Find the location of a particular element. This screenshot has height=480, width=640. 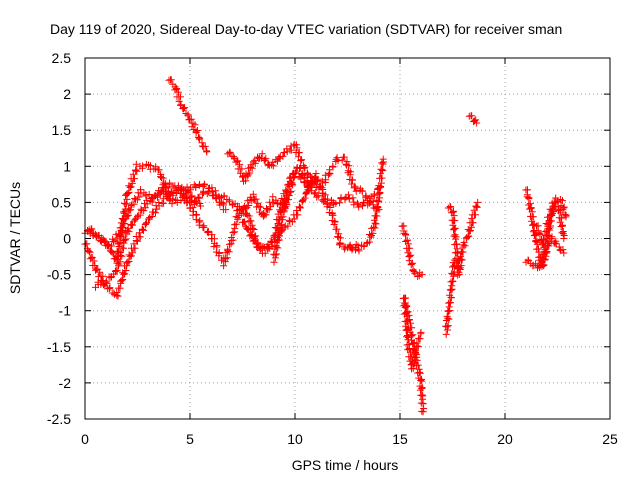

y-tick-label: 2.5 is located at coordinates (62, 58).